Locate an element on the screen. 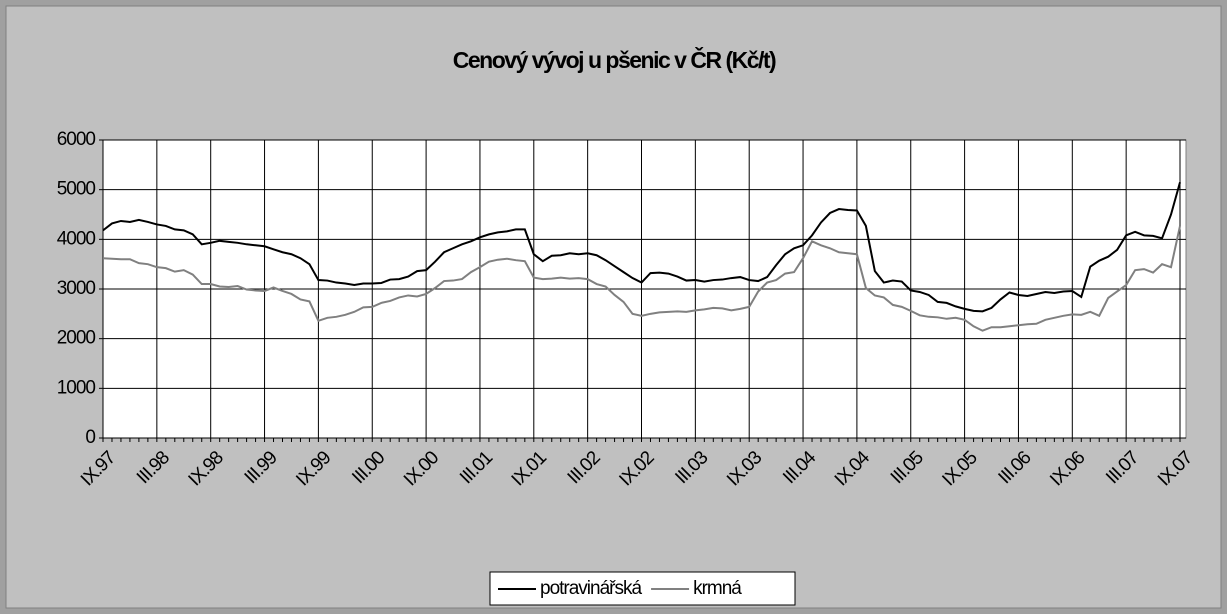  legend-label: krmná is located at coordinates (717, 588).